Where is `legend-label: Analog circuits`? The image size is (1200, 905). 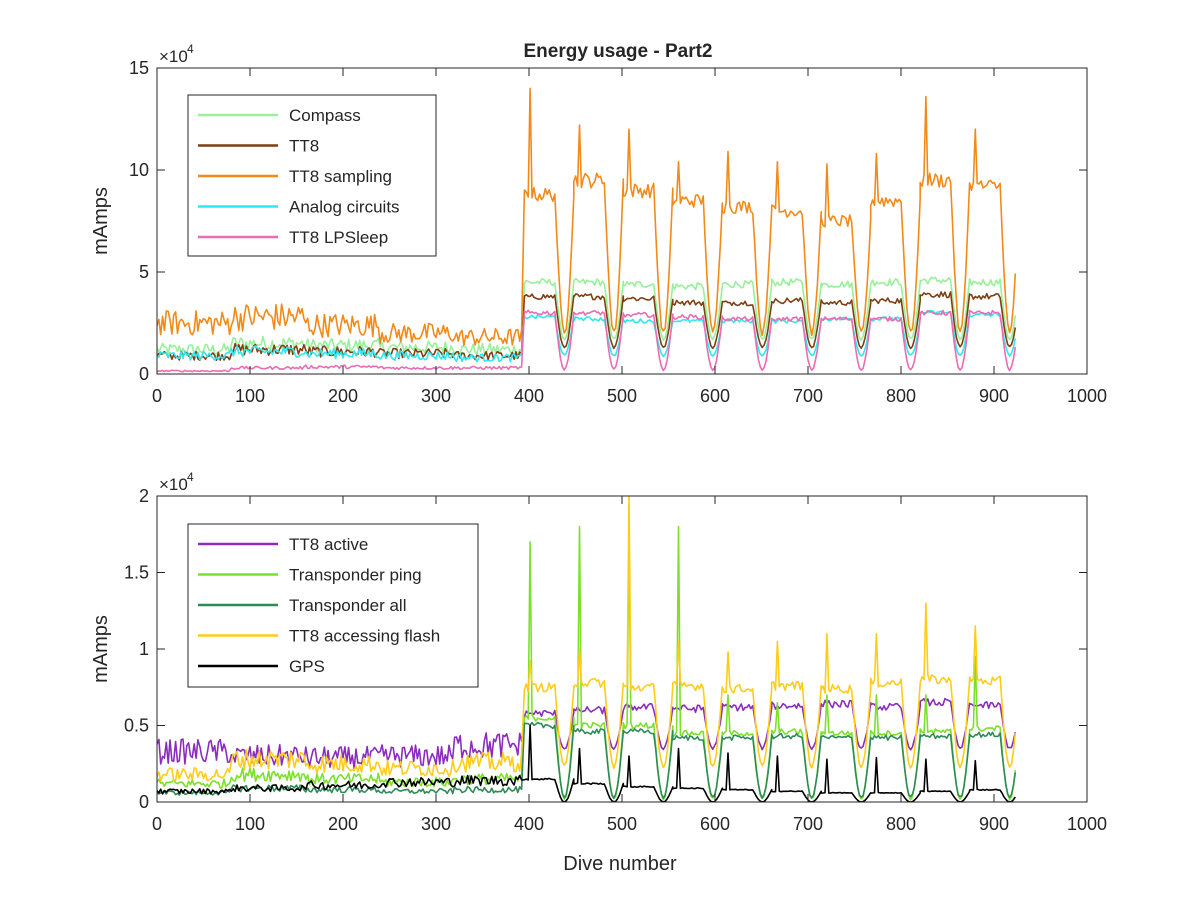 legend-label: Analog circuits is located at coordinates (344, 207).